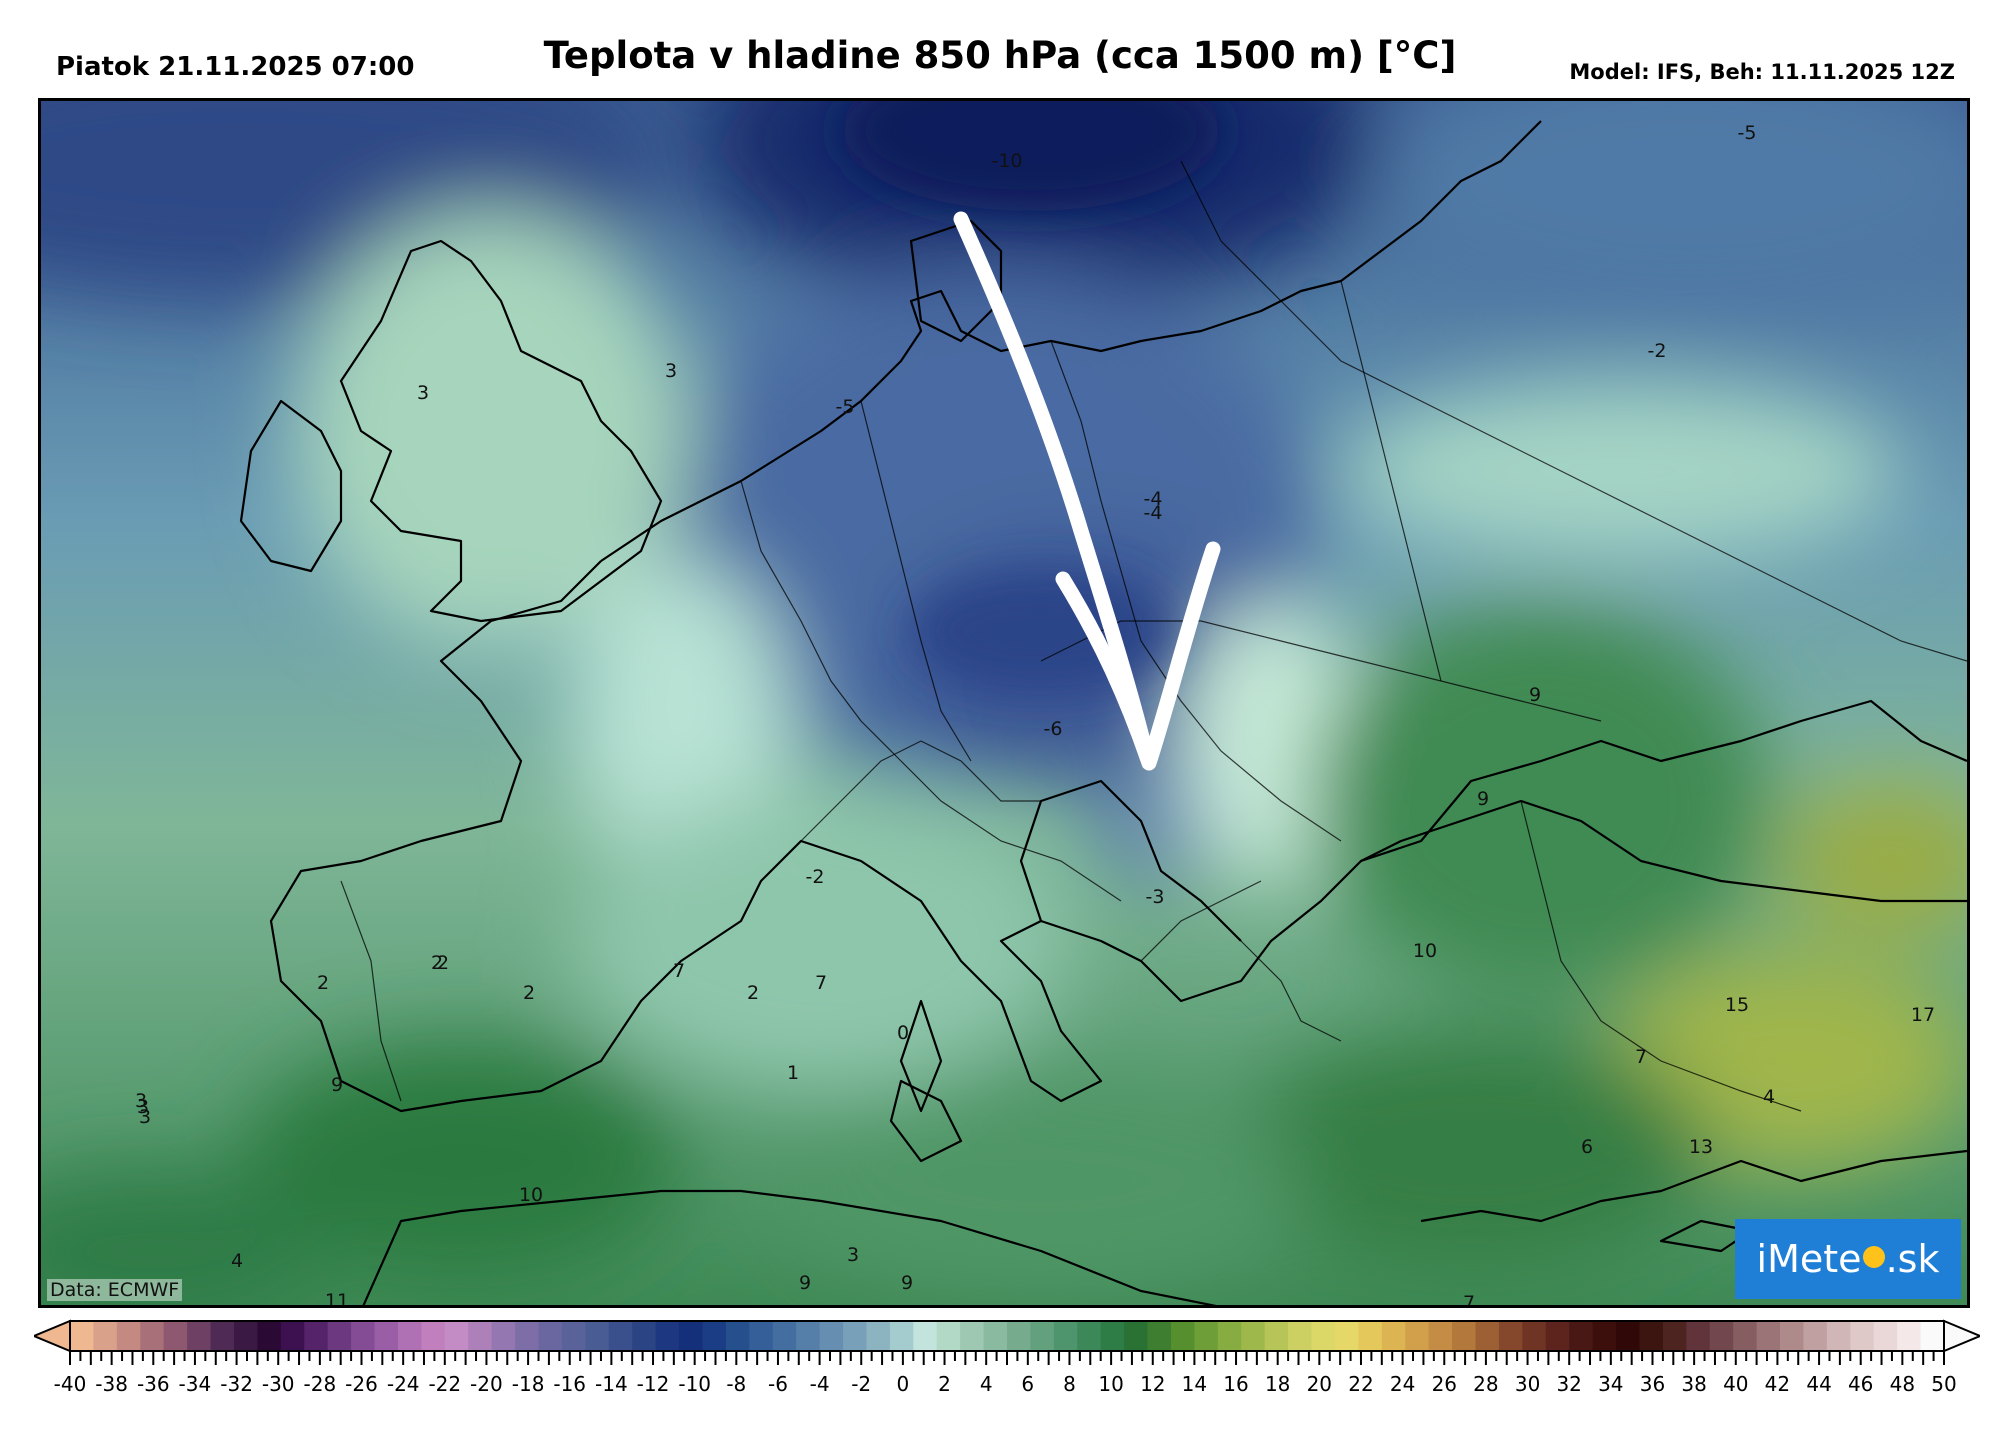 Image resolution: width=2000 pixels, height=1438 pixels. Describe the element at coordinates (1944, 1384) in the screenshot. I see `colorbar-tick-label: 50` at that location.